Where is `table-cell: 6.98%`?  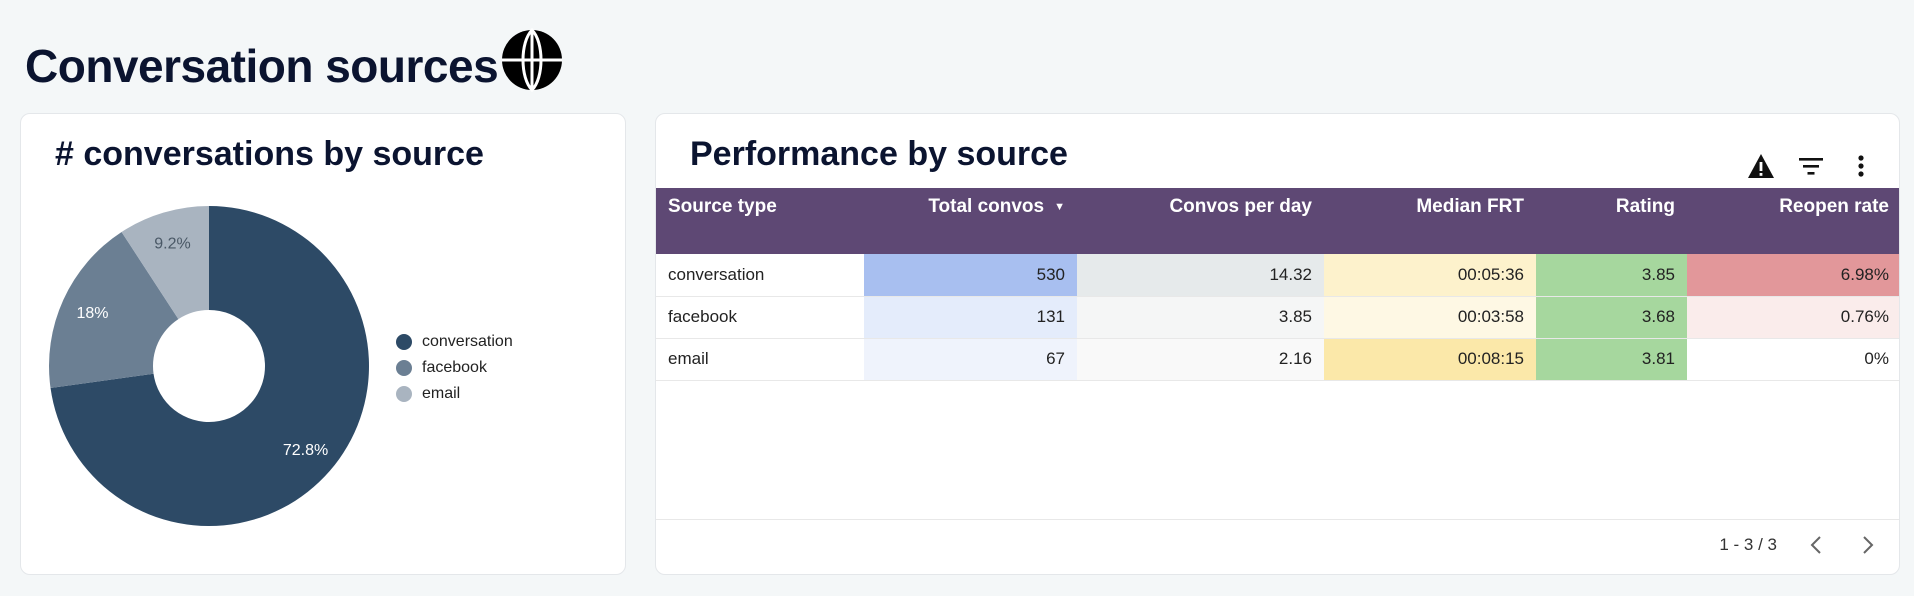
table-cell: 6.98% is located at coordinates (1793, 275).